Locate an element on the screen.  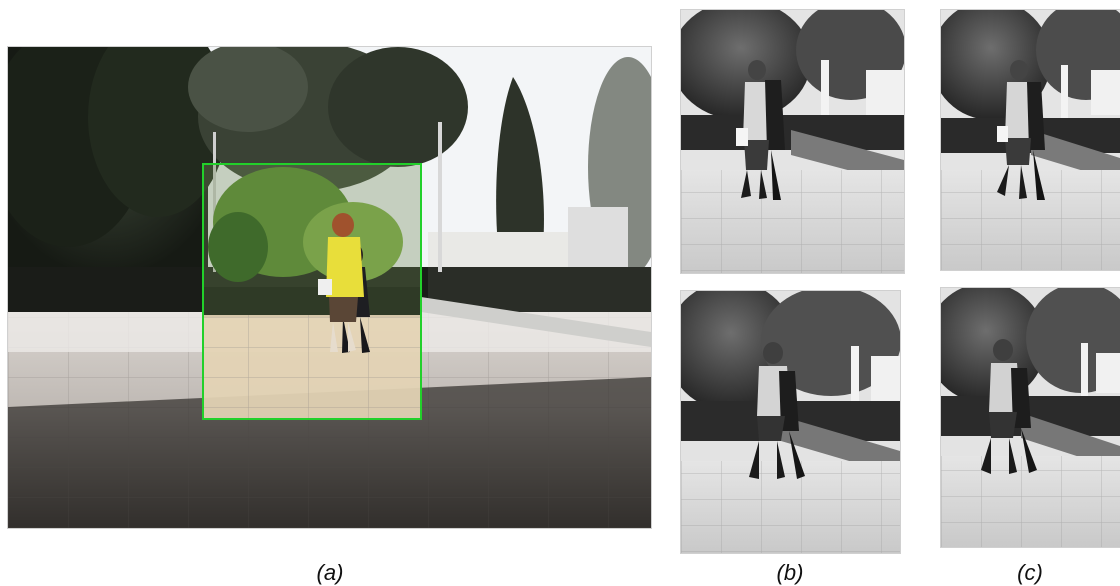
caption-c: (c) is located at coordinates (1030, 572).